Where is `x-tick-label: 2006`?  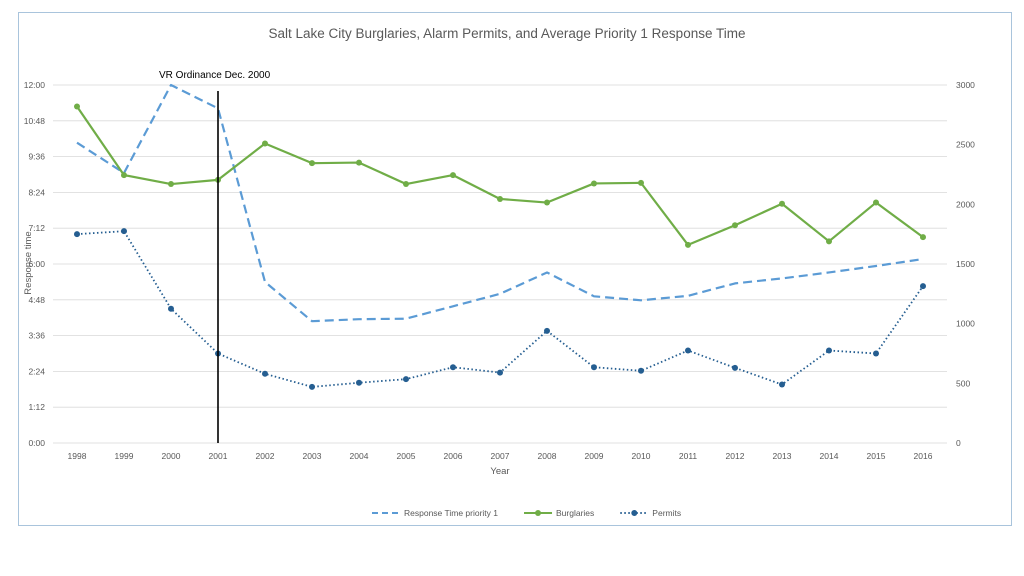 x-tick-label: 2006 is located at coordinates (453, 456).